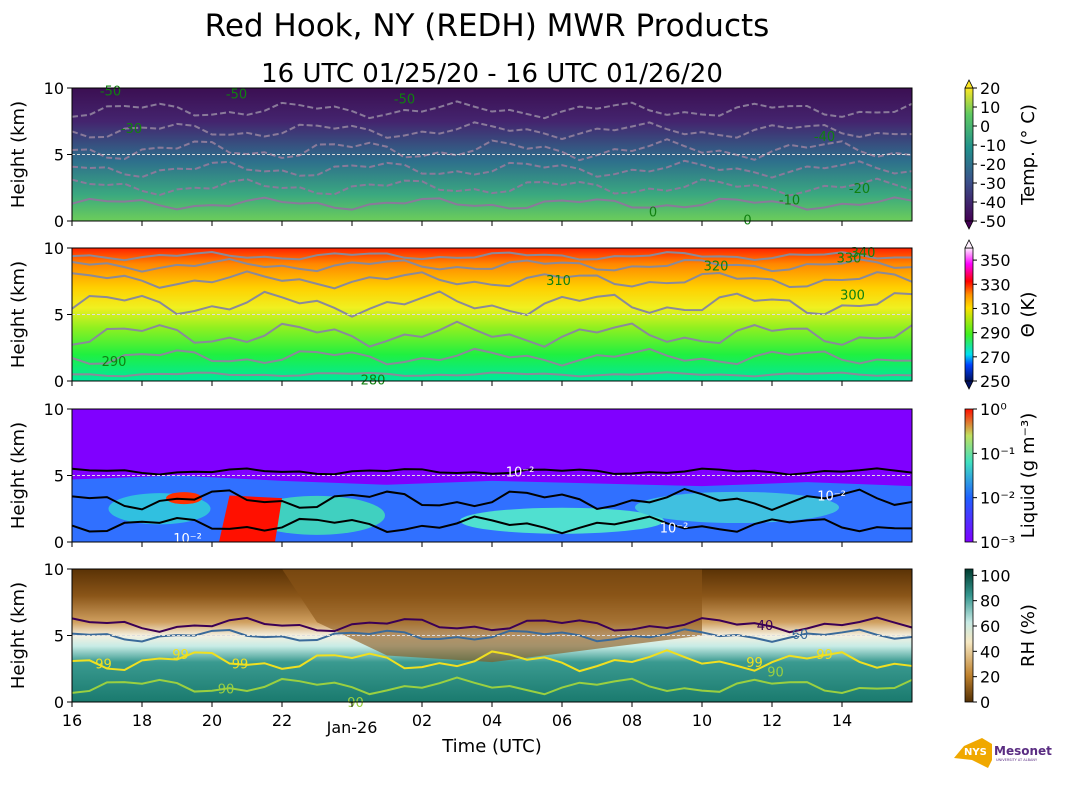  I want to click on colorbar-tick-label: 250, so click(995, 381).